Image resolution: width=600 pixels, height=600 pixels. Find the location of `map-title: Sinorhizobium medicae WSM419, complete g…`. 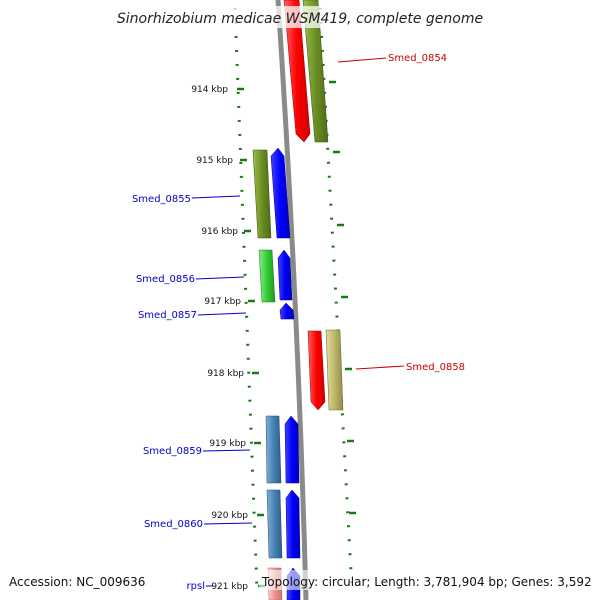

map-title: Sinorhizobium medicae WSM419, complete g… is located at coordinates (300, 19).